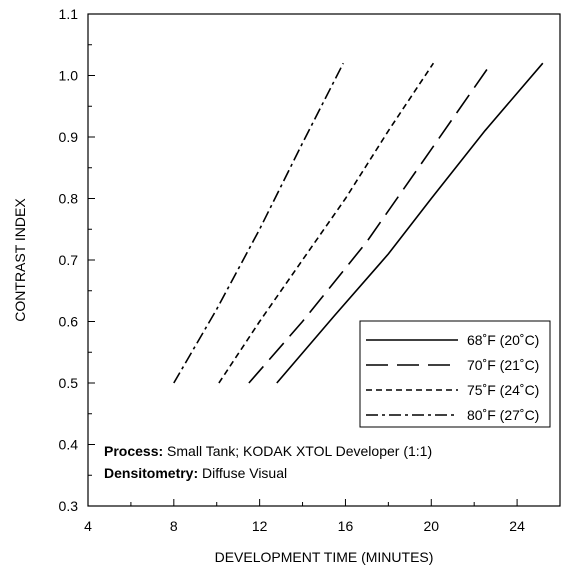 The width and height of the screenshot is (574, 575). I want to click on densitometry-note-label: Densitometry:, so click(151, 473).